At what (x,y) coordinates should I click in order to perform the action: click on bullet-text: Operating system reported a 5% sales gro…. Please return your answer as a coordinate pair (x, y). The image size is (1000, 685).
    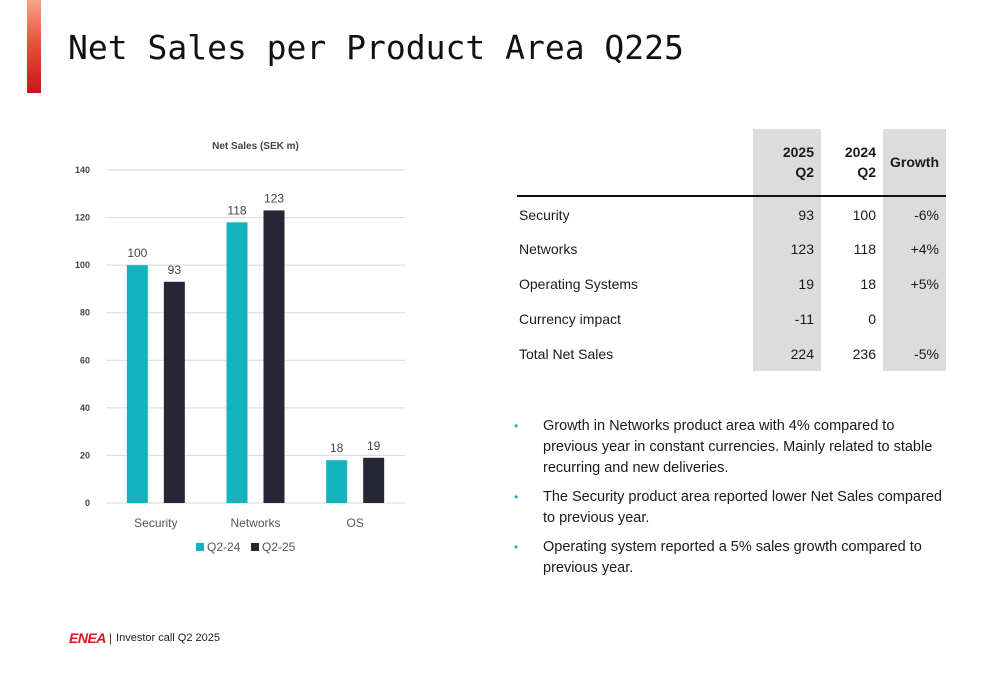
    Looking at the image, I should click on (732, 557).